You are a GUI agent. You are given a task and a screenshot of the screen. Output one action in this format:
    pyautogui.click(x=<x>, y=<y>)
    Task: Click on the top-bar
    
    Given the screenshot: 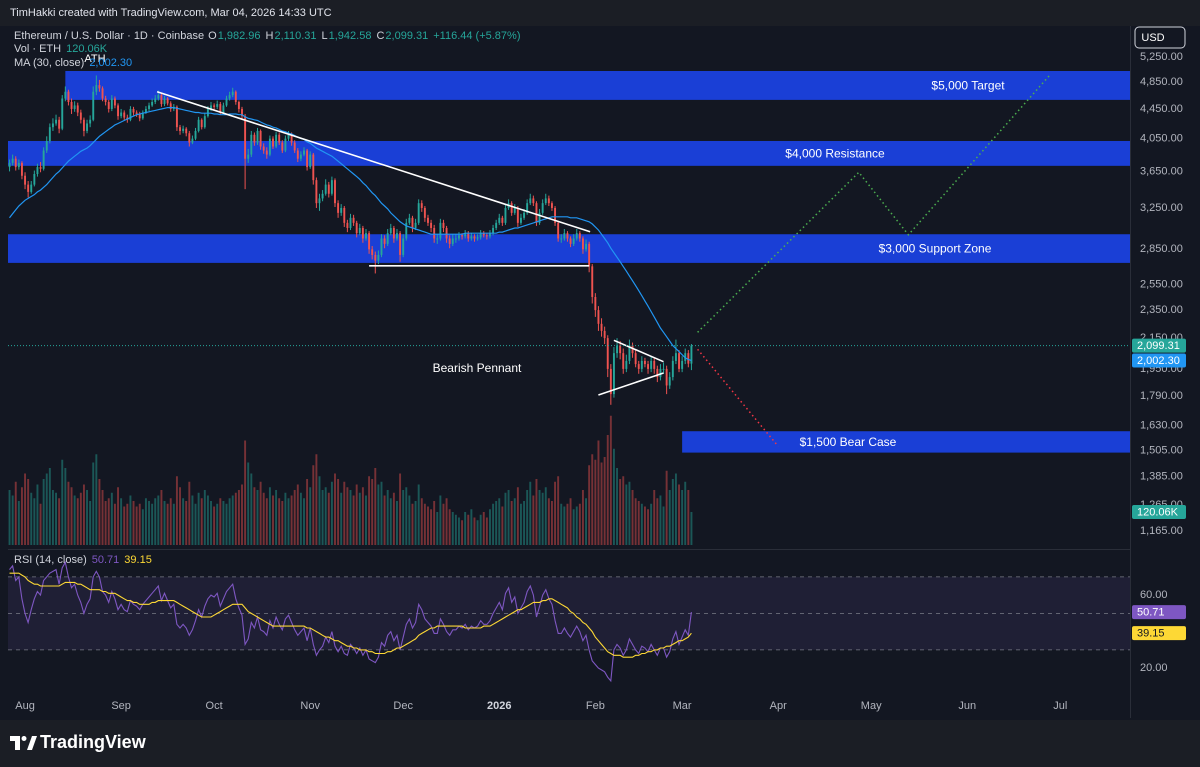 What is the action you would take?
    pyautogui.click(x=600, y=13)
    